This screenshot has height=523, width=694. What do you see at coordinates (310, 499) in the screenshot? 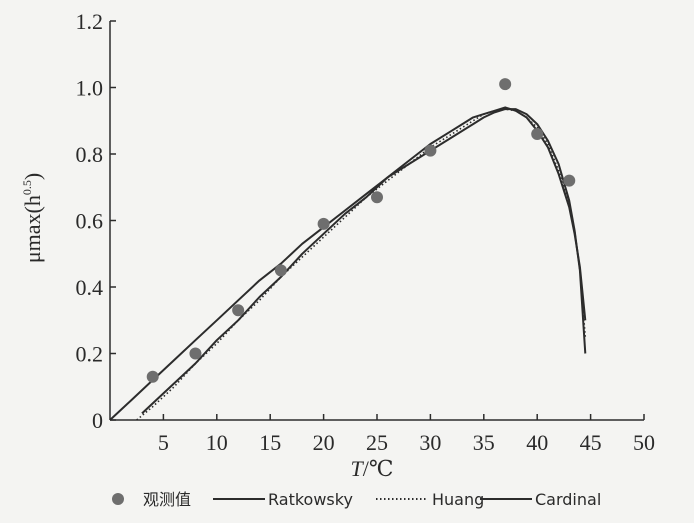
I see `legend-label-ratkowsky: Ratkowsky` at bounding box center [310, 499].